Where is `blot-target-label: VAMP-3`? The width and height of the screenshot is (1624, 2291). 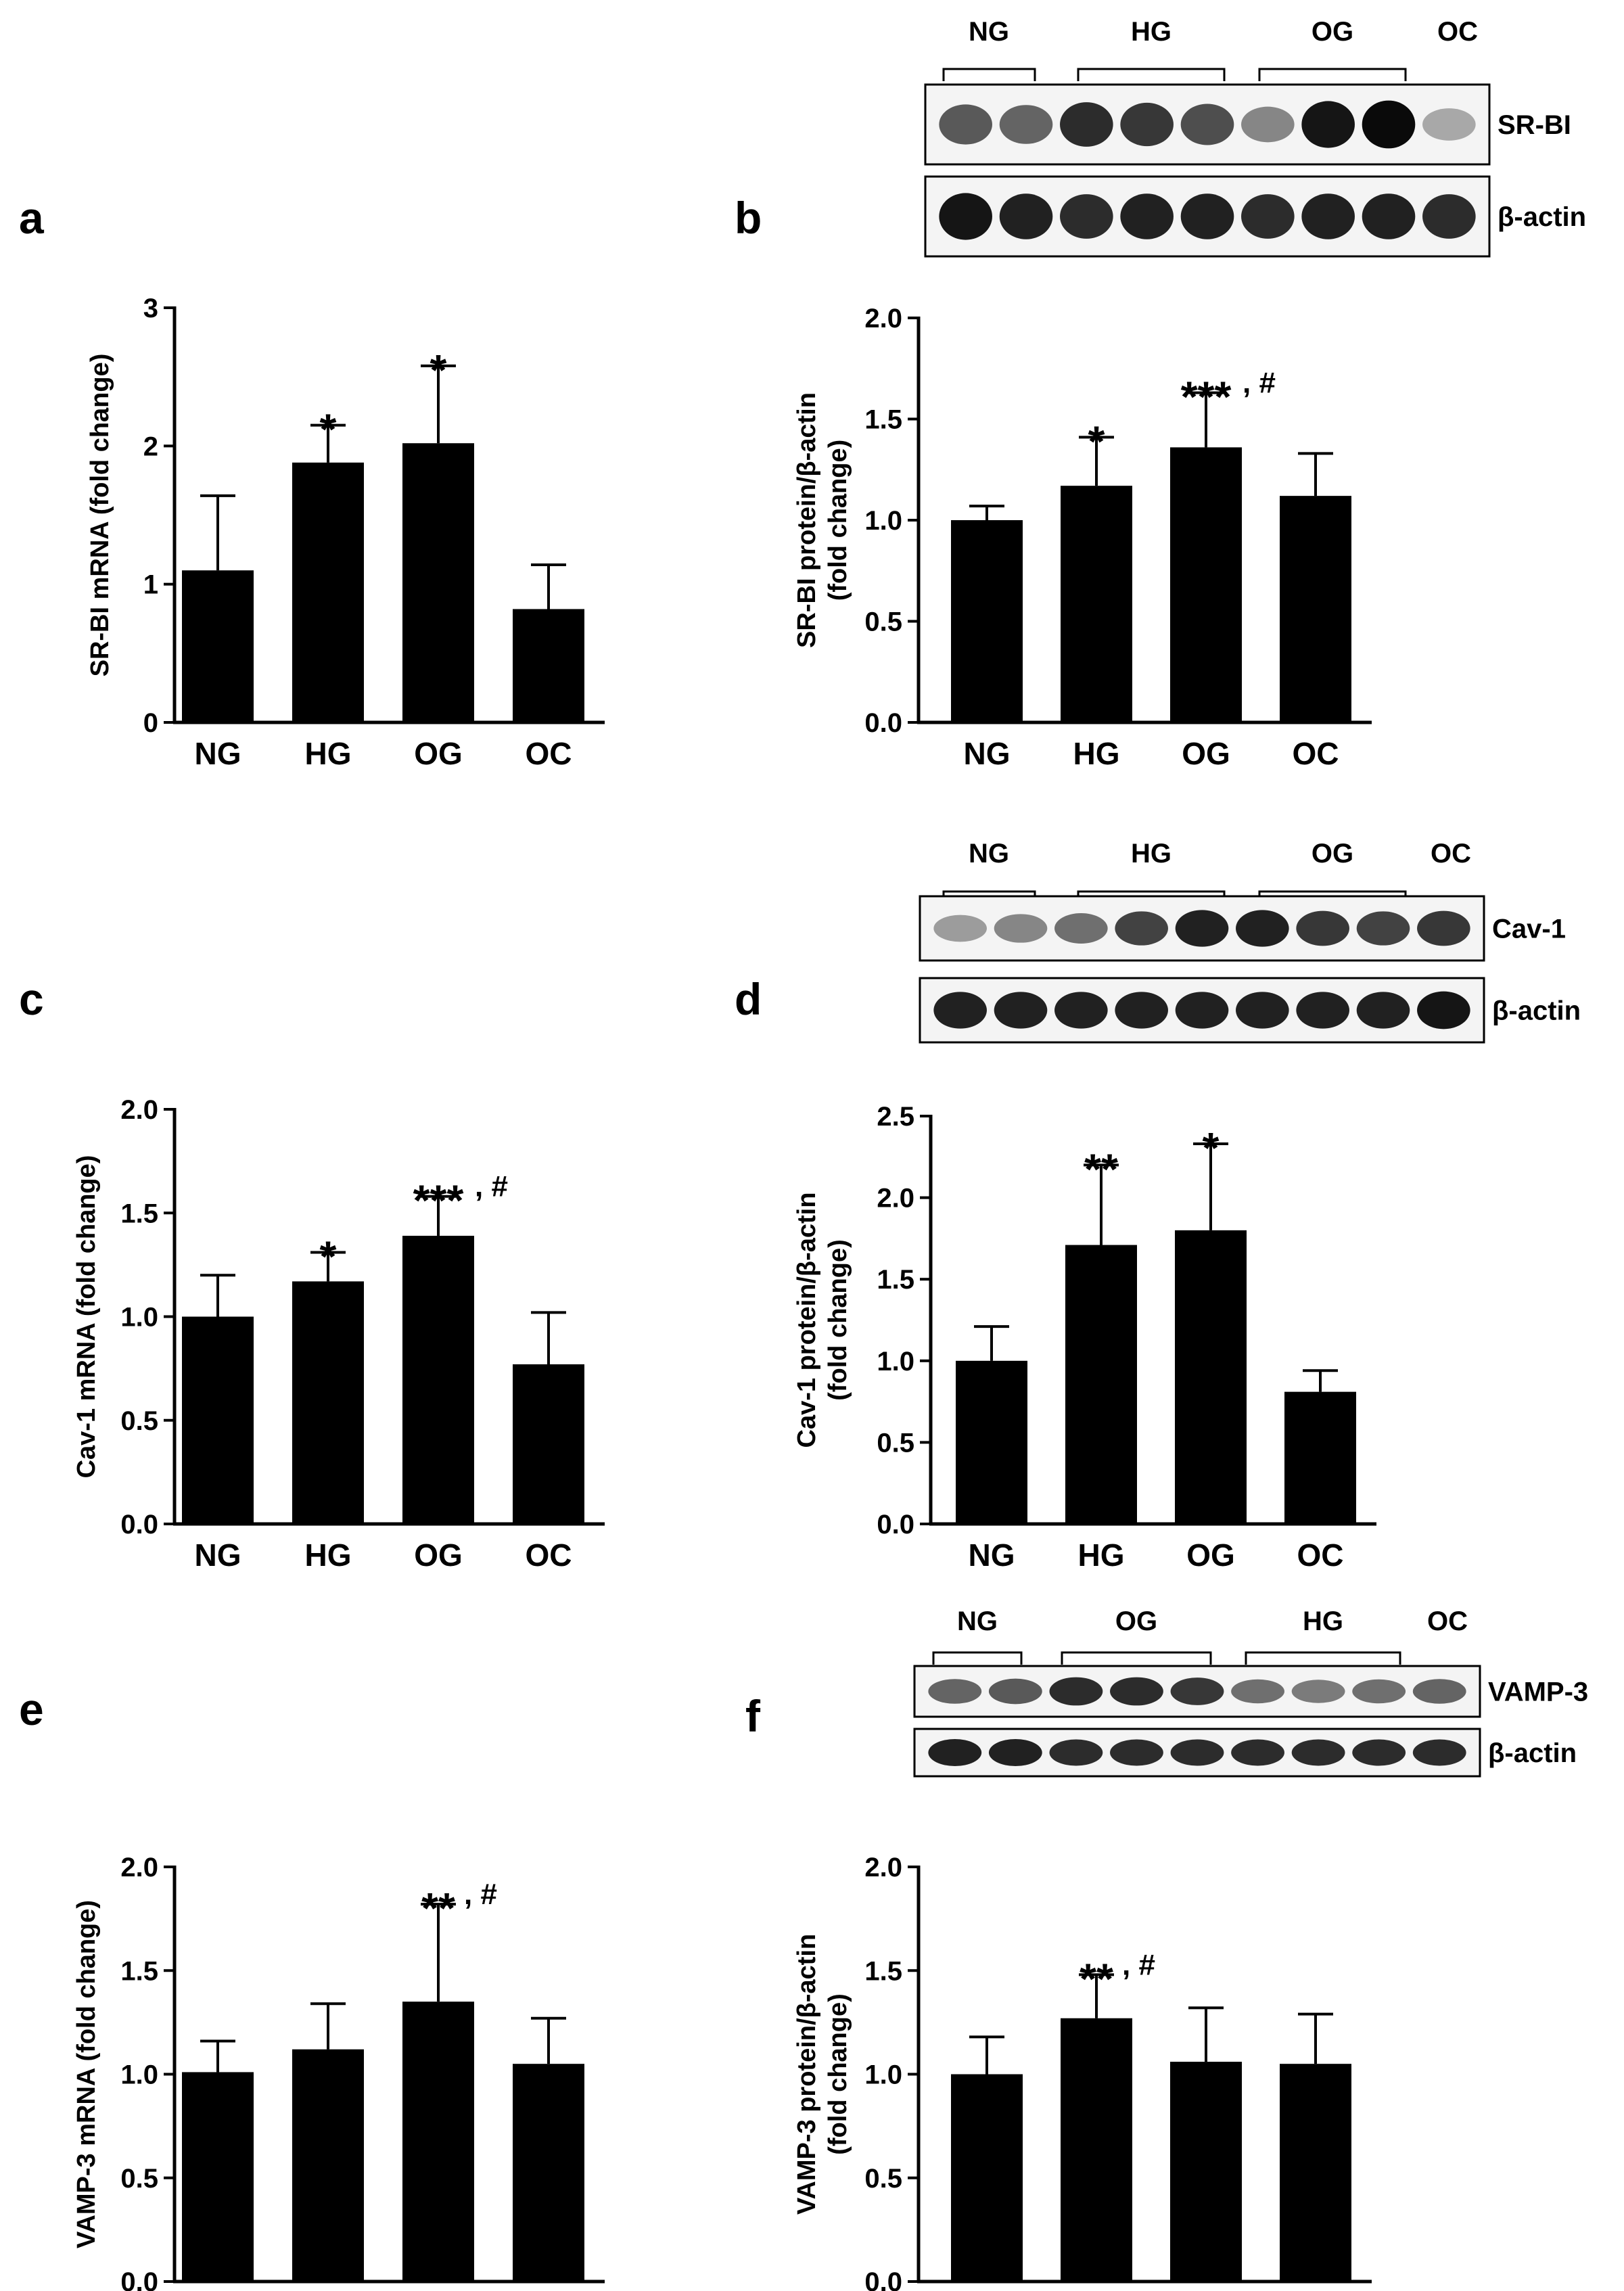
blot-target-label: VAMP-3 is located at coordinates (1538, 1692).